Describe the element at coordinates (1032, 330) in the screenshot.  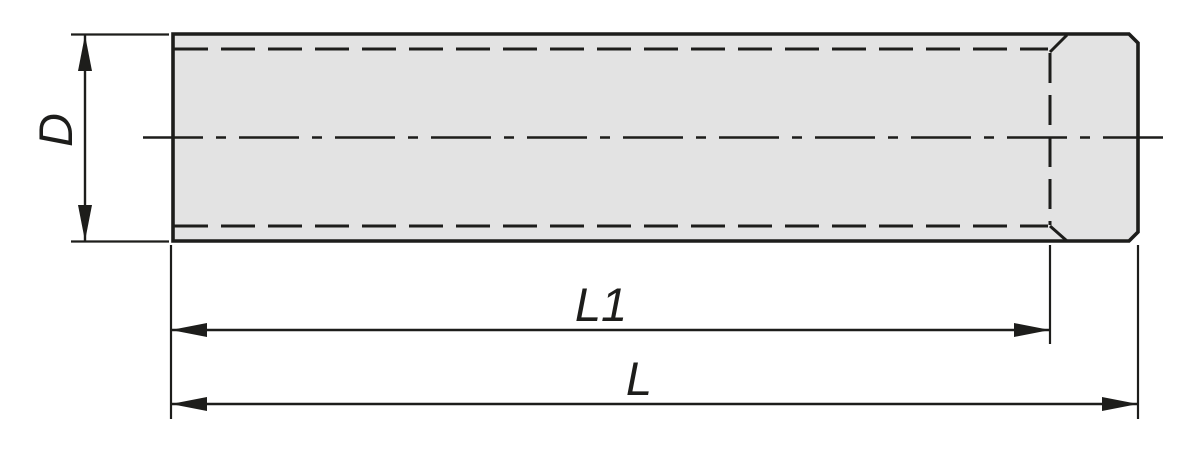
I see `arrowhead-l1-right` at that location.